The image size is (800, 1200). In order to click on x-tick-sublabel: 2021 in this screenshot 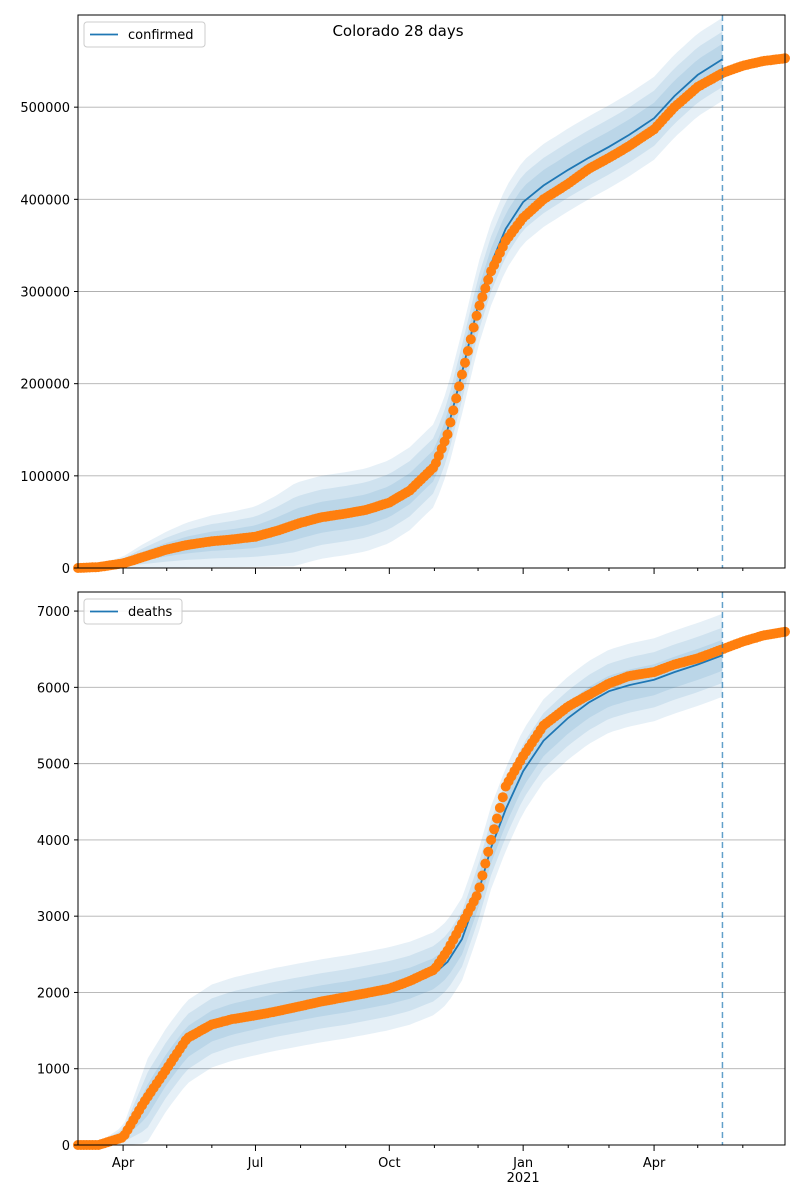, I will do `click(523, 1178)`.